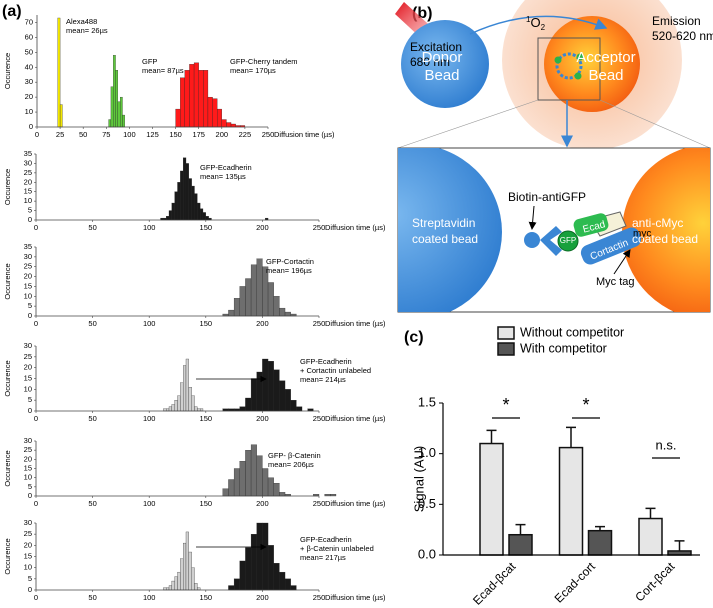 This screenshot has width=713, height=608. What do you see at coordinates (335, 370) in the screenshot?
I see `annotation: + Cortactin unlabeled` at bounding box center [335, 370].